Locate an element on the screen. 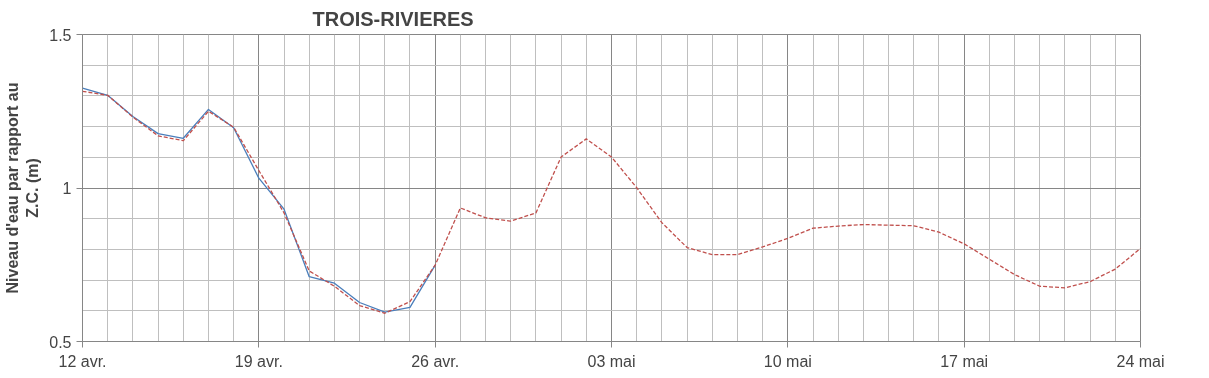 The width and height of the screenshot is (1209, 378). x-tick-label: 24 mai is located at coordinates (1140, 361).